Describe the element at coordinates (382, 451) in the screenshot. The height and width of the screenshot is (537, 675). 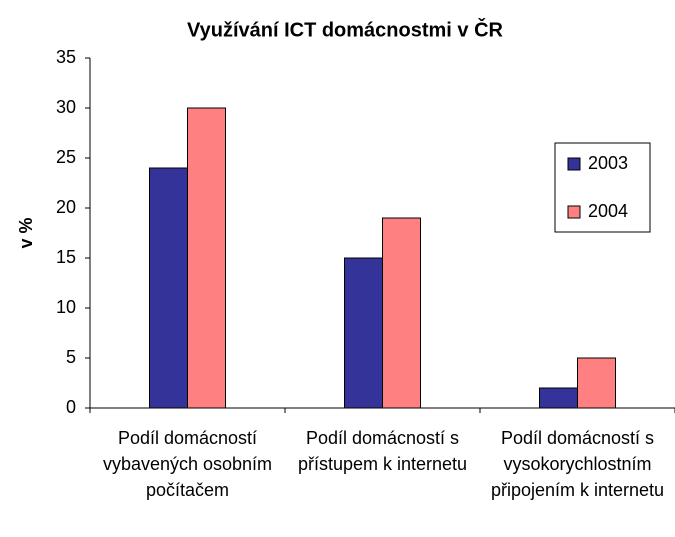
I see `x-tick-label: Podíl domácností s přístupem k internetu` at that location.